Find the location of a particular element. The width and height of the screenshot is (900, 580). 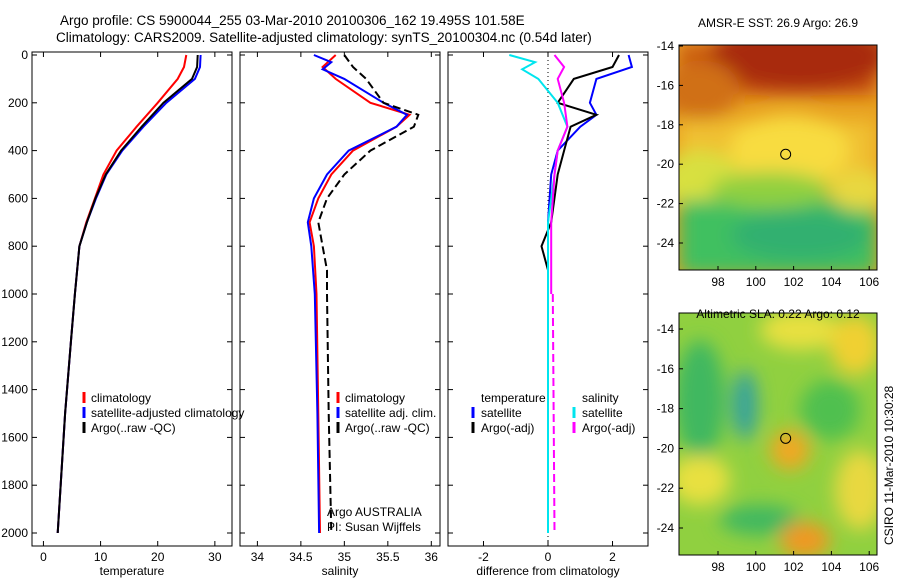

y-tick-label: 0 is located at coordinates (24, 55).